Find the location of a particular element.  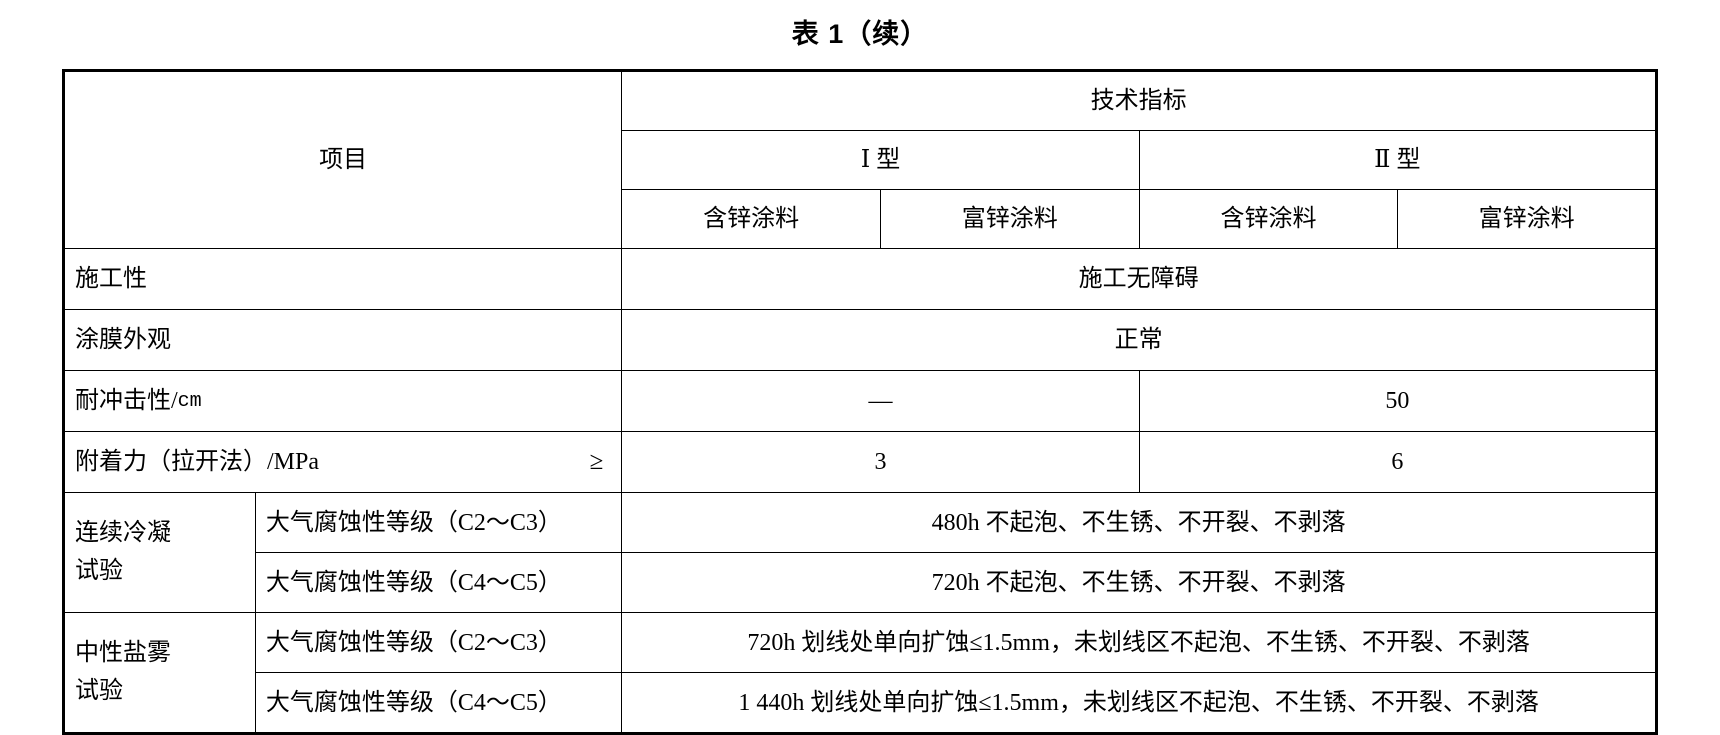

row-value-cell: 720h 不起泡、不生锈、不开裂、不剥落 is located at coordinates (1139, 582).